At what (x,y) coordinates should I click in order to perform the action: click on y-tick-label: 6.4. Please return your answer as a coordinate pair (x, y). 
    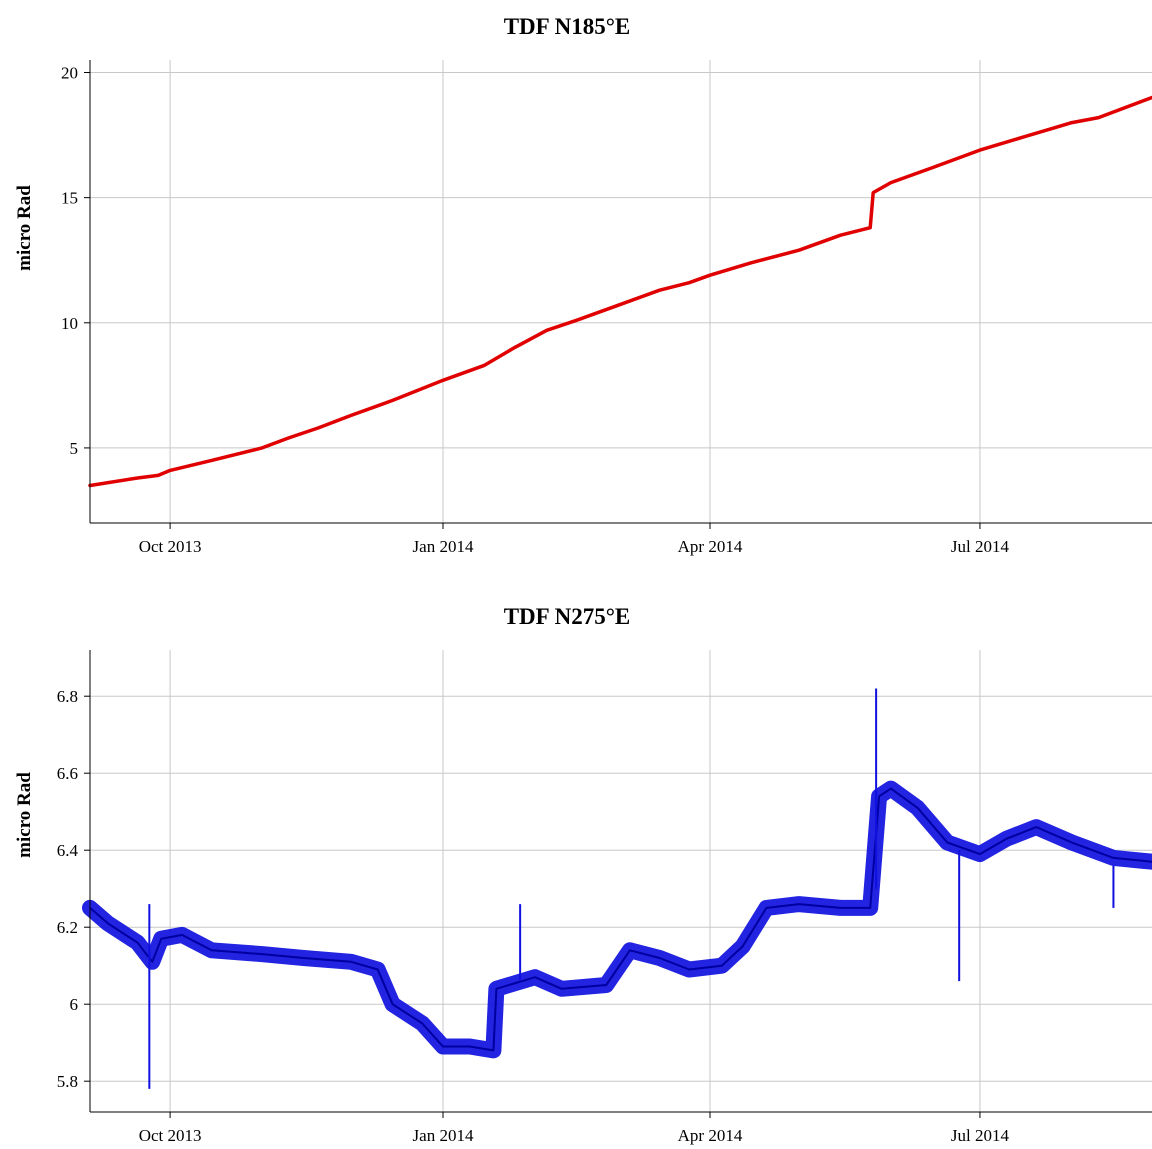
    Looking at the image, I should click on (68, 850).